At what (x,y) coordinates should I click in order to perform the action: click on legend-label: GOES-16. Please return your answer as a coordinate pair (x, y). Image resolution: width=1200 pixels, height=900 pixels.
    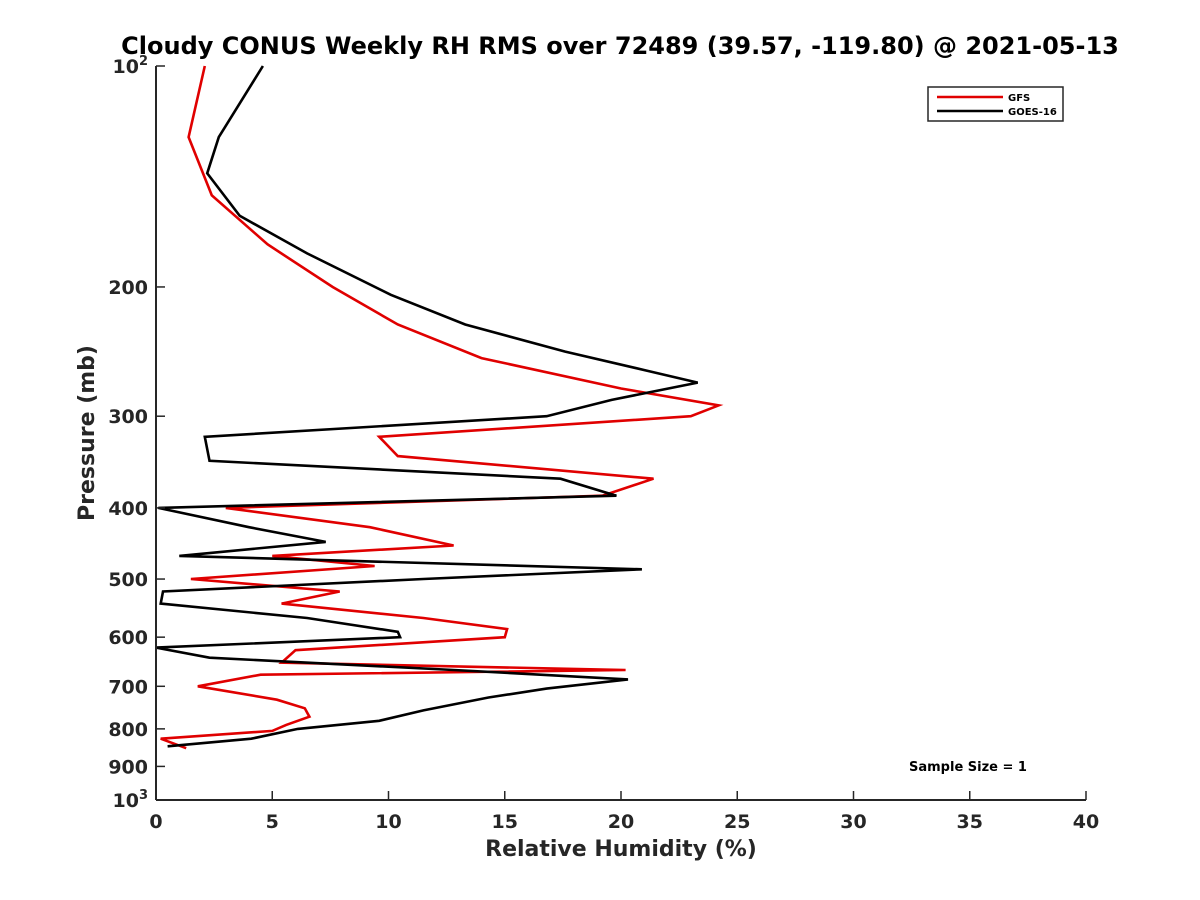
    Looking at the image, I should click on (1032, 112).